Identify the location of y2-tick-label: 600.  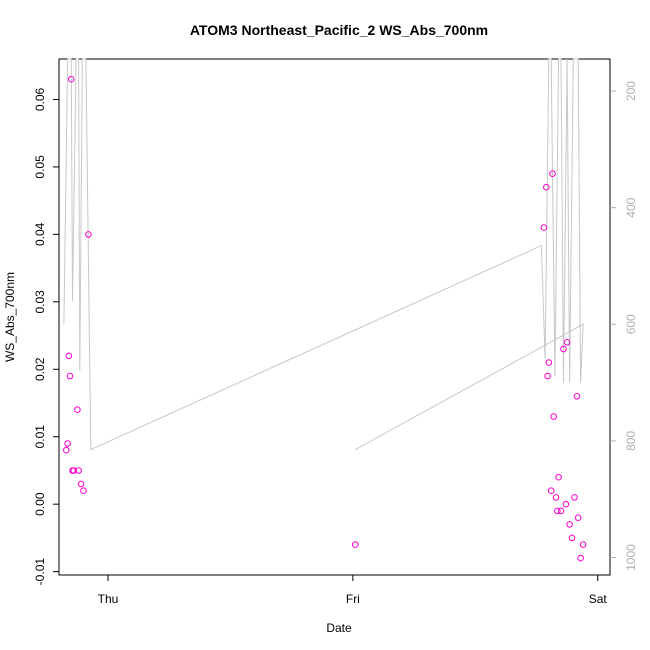
(631, 324).